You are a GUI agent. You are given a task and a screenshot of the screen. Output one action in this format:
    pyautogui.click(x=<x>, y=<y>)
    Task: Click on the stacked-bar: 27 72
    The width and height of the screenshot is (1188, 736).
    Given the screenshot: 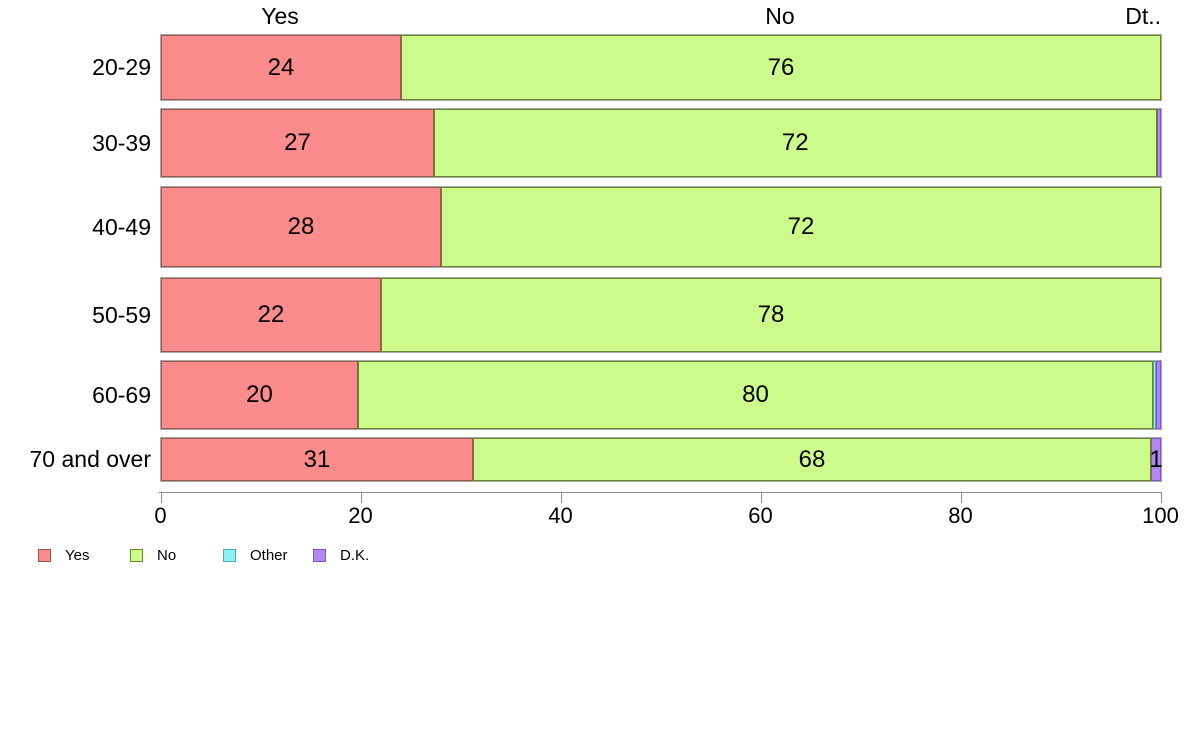 What is the action you would take?
    pyautogui.click(x=661, y=143)
    